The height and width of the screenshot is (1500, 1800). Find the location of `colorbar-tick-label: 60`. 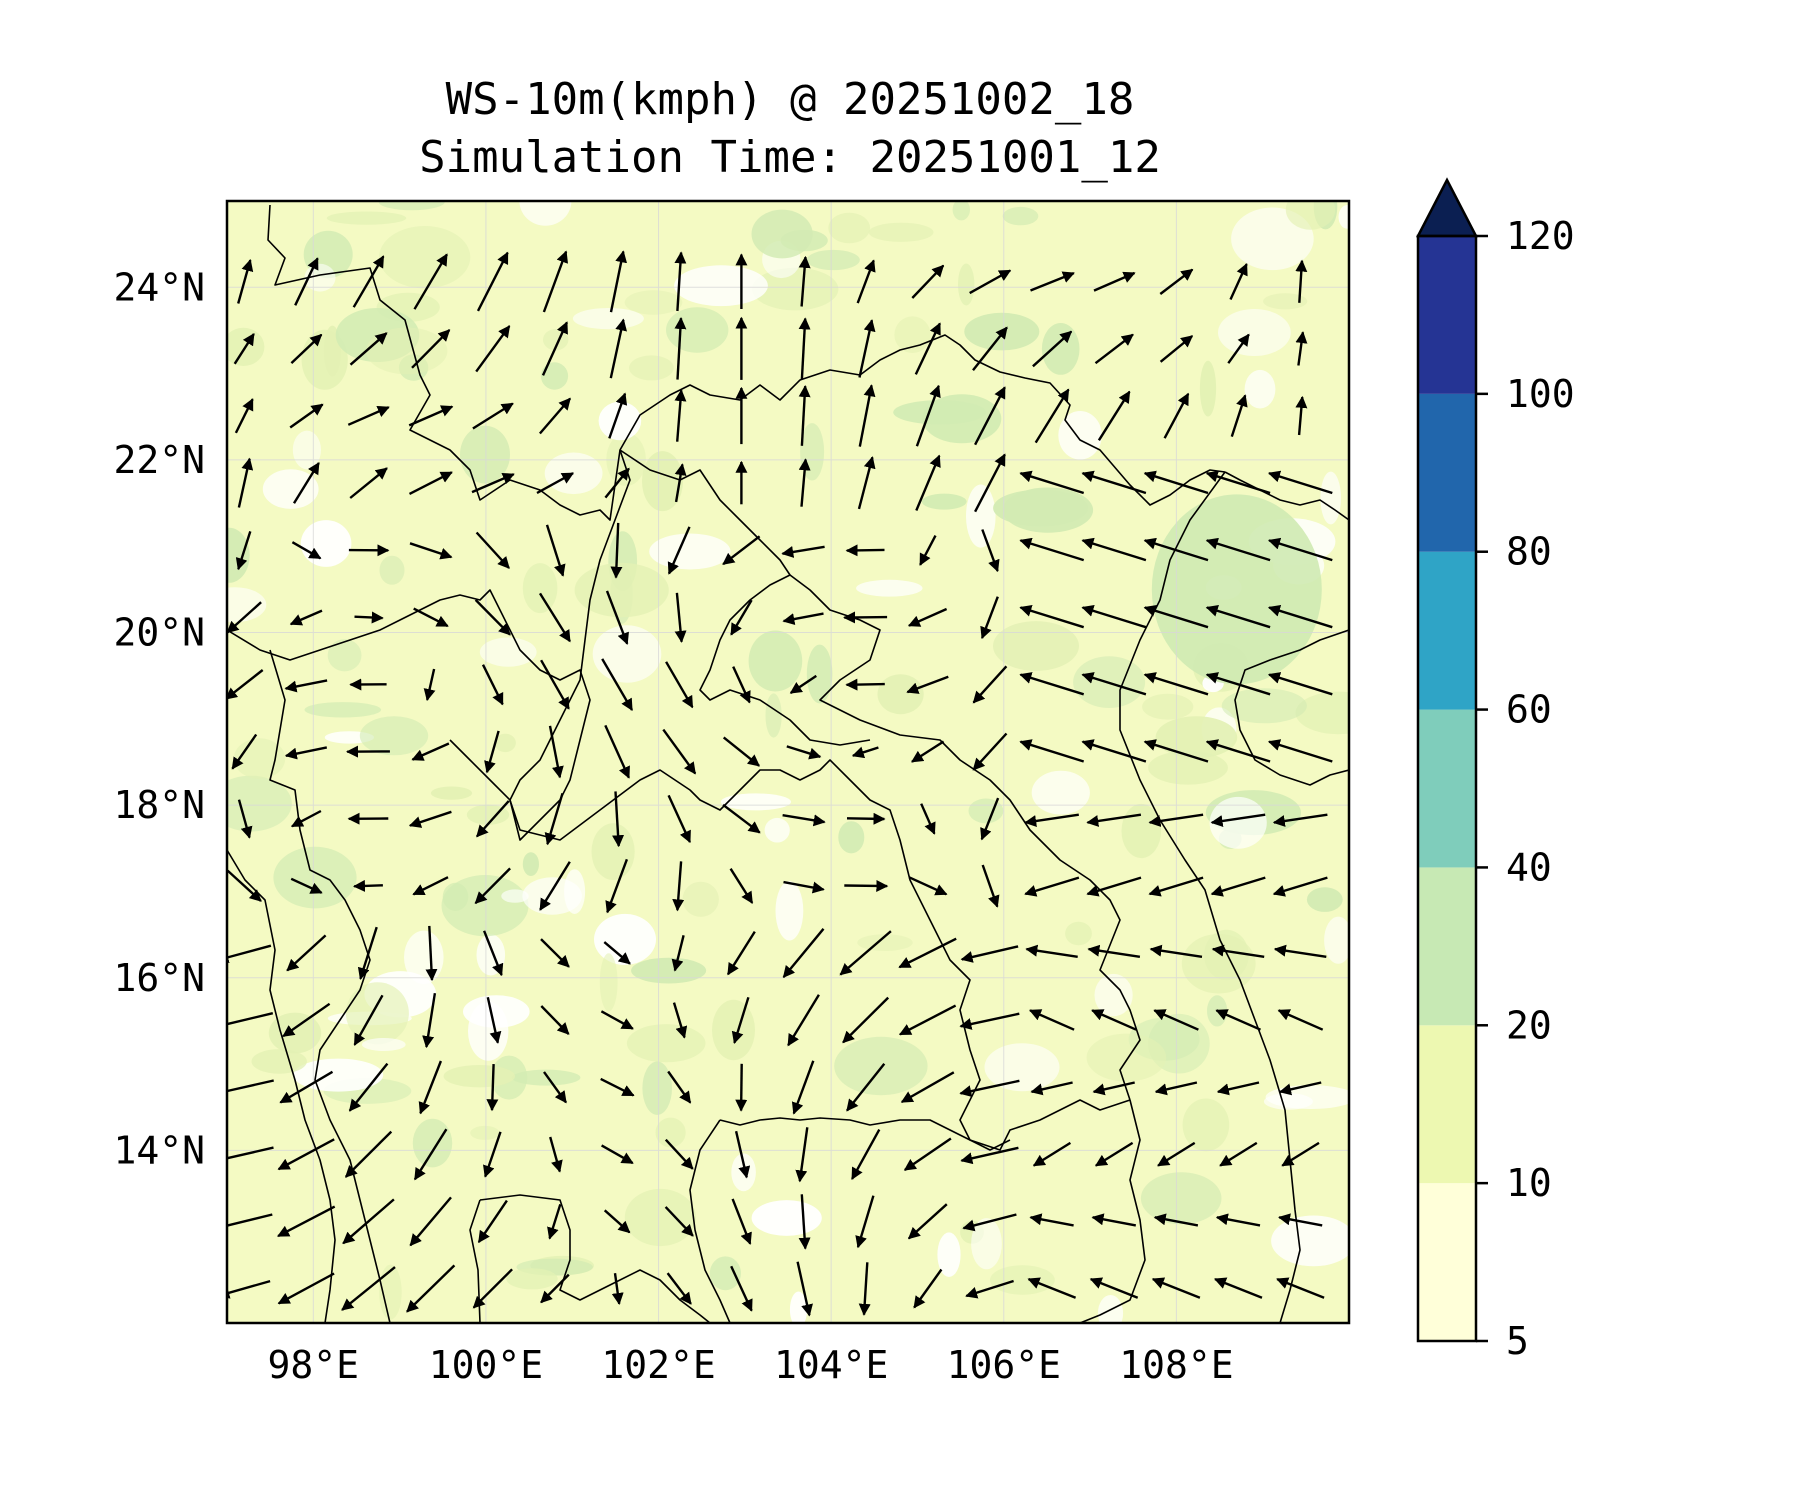

colorbar-tick-label: 60 is located at coordinates (1529, 710).